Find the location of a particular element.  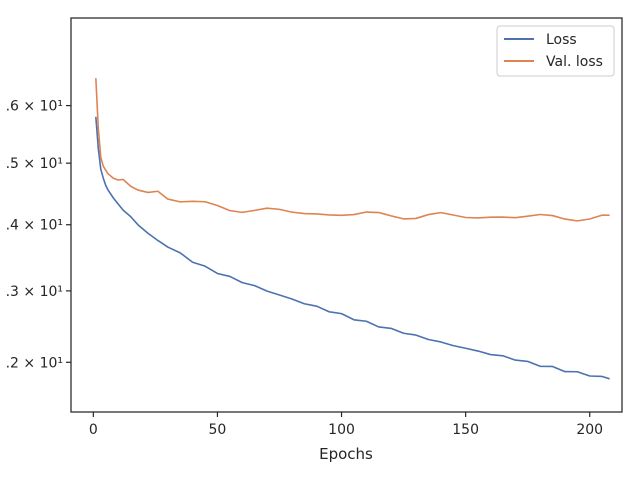

x-tick-label: 100 is located at coordinates (341, 430).